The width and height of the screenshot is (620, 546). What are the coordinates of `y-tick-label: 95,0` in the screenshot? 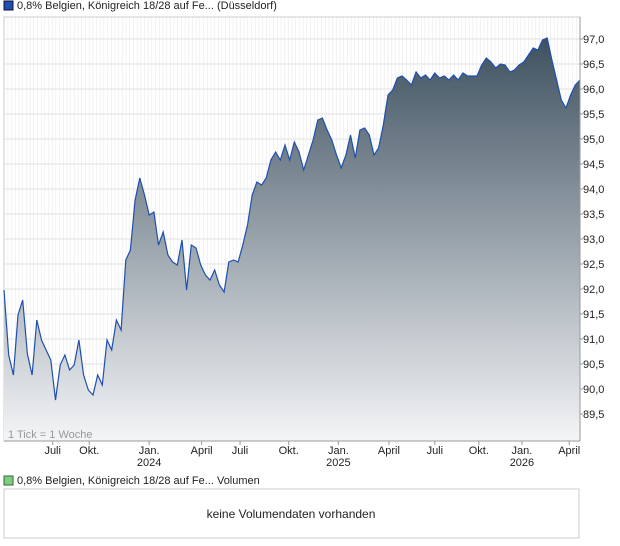 It's located at (593, 140).